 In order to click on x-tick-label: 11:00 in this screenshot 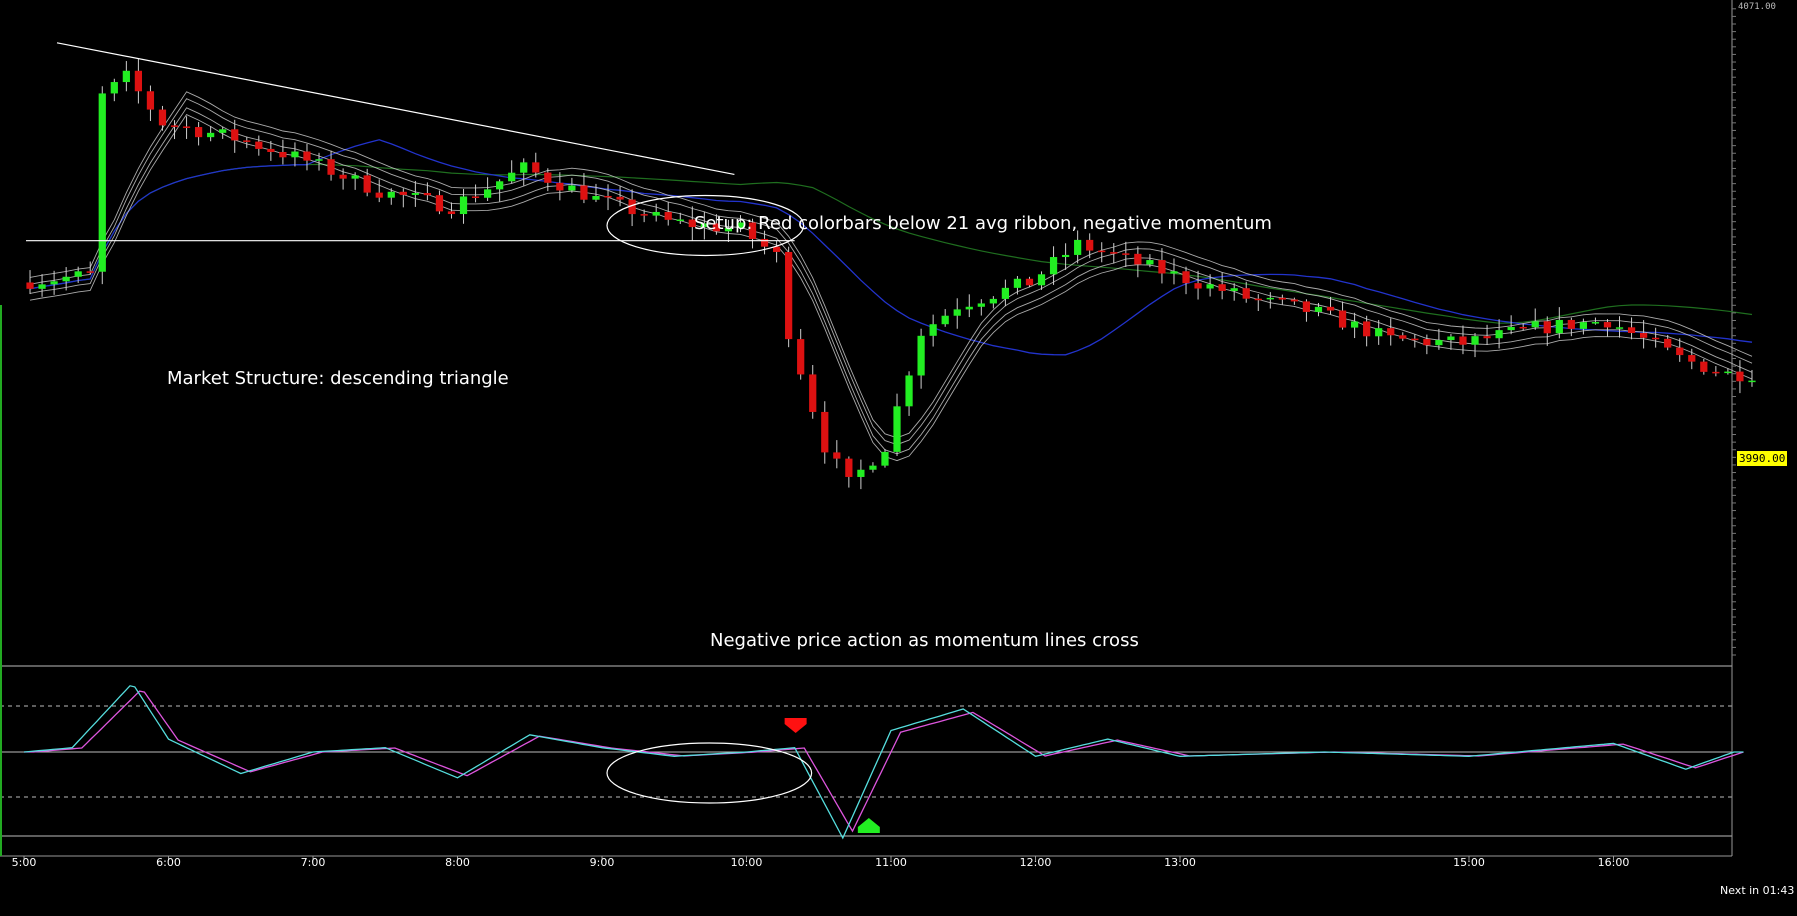, I will do `click(891, 862)`.